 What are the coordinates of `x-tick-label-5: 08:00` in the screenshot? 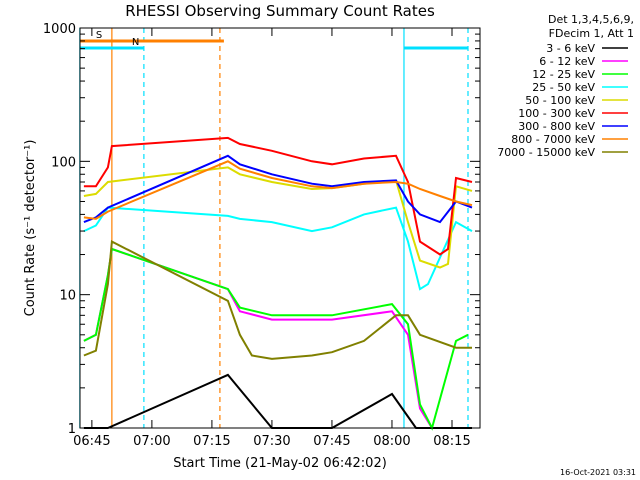 It's located at (391, 441).